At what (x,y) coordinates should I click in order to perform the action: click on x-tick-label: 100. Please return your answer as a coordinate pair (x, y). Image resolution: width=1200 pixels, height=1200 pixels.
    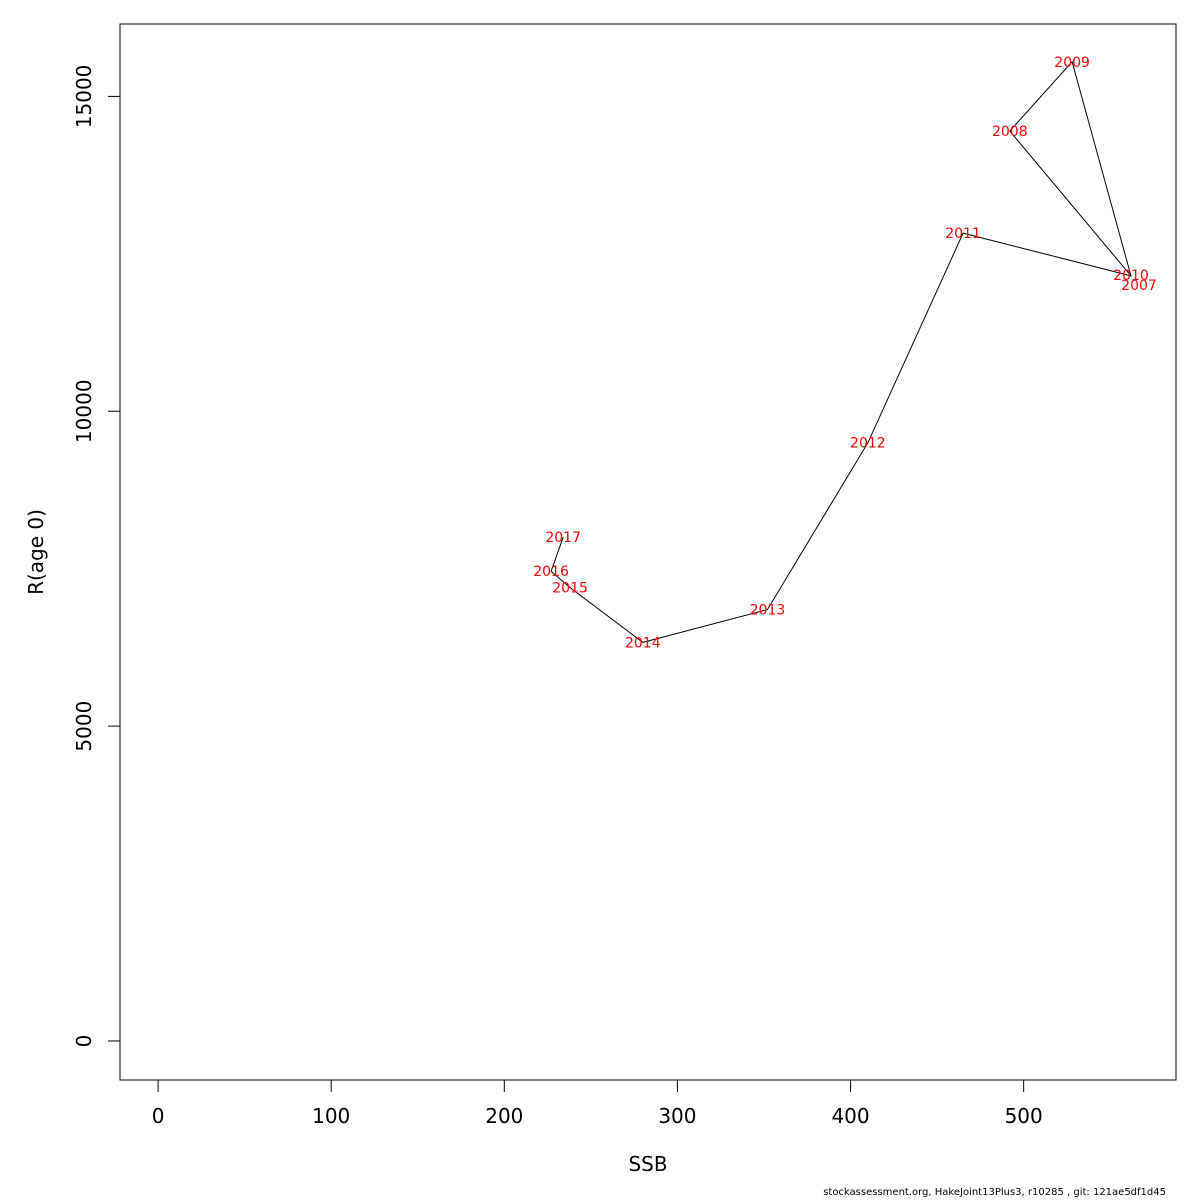
    Looking at the image, I should click on (331, 1116).